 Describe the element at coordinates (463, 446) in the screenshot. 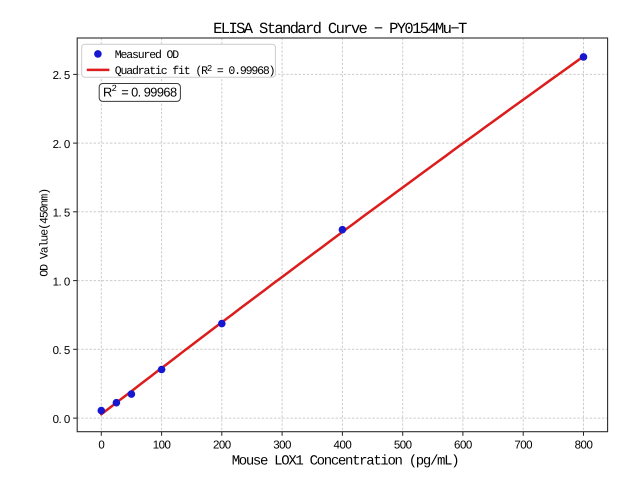

I see `svg-text: 600` at that location.